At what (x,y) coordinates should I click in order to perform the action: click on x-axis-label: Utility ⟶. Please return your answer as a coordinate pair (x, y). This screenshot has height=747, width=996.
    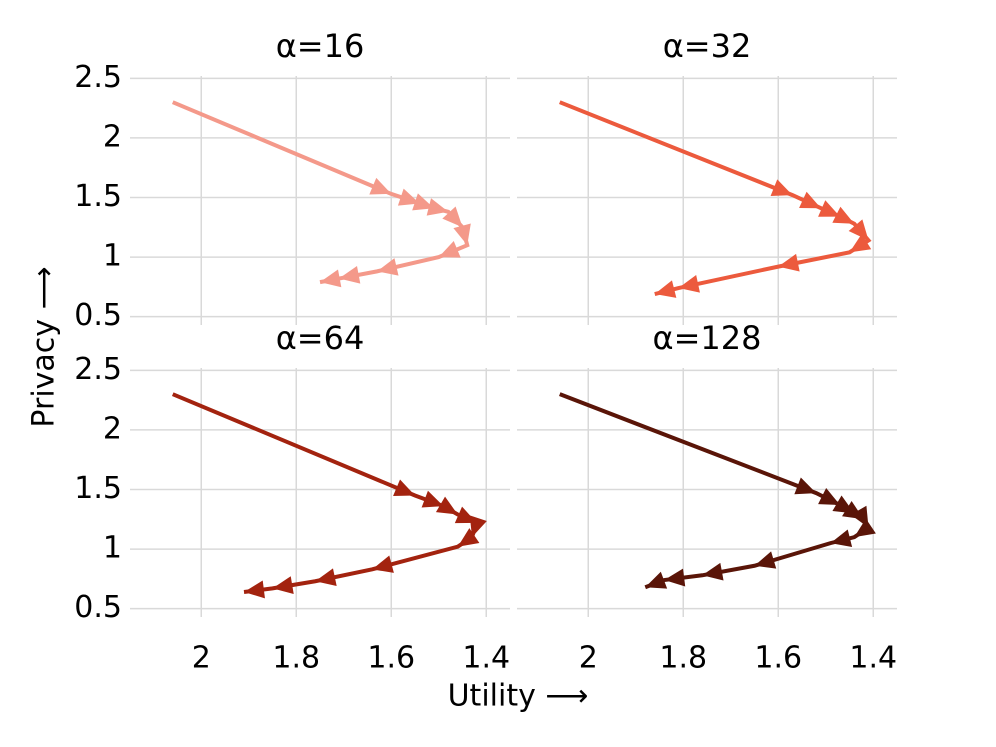
    Looking at the image, I should click on (518, 696).